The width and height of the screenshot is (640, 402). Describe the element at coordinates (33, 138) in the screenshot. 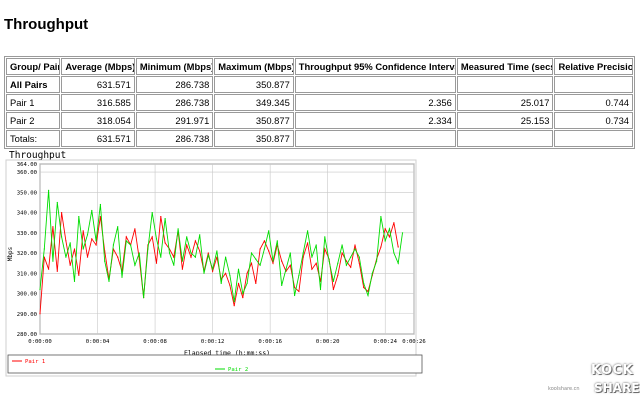

I see `table-cell: Totals:` at that location.